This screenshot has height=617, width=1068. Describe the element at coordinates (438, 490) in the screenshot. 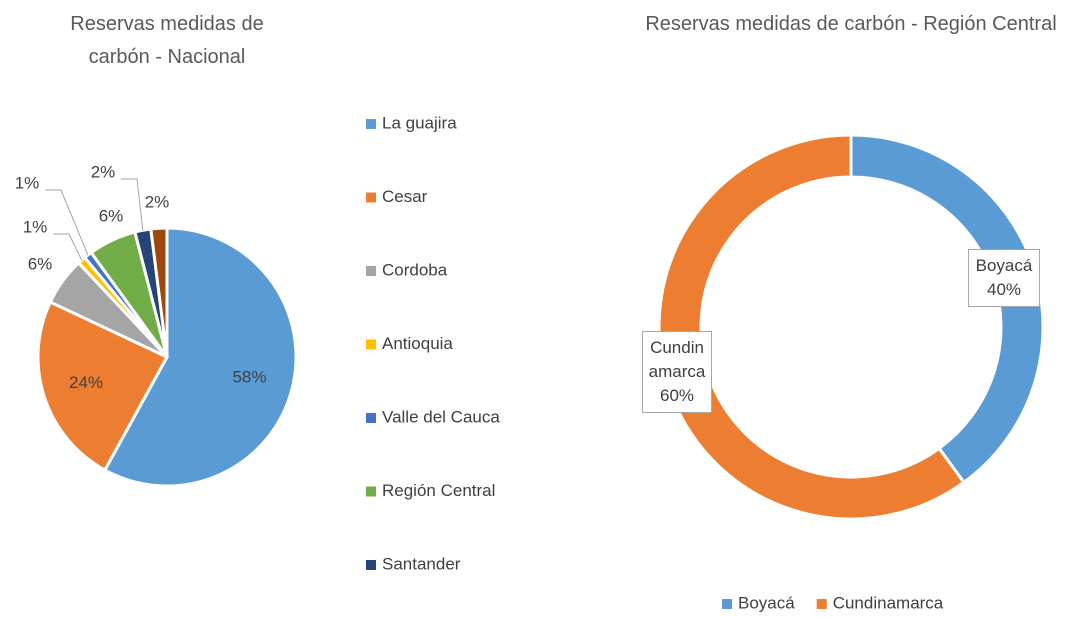

I see `legend-label: Región Central` at that location.